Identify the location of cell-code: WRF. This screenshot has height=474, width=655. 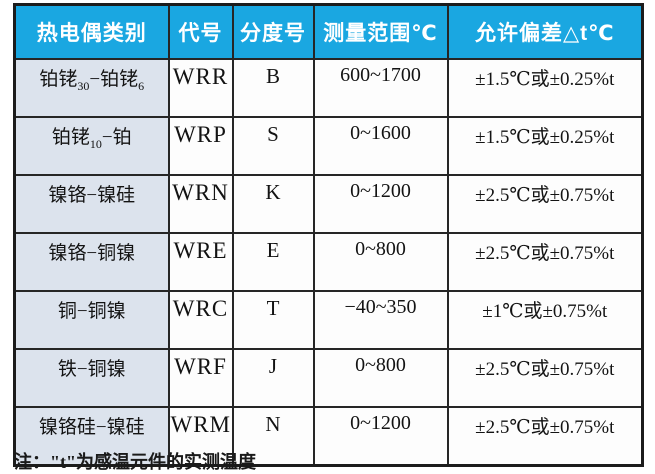
(200, 378).